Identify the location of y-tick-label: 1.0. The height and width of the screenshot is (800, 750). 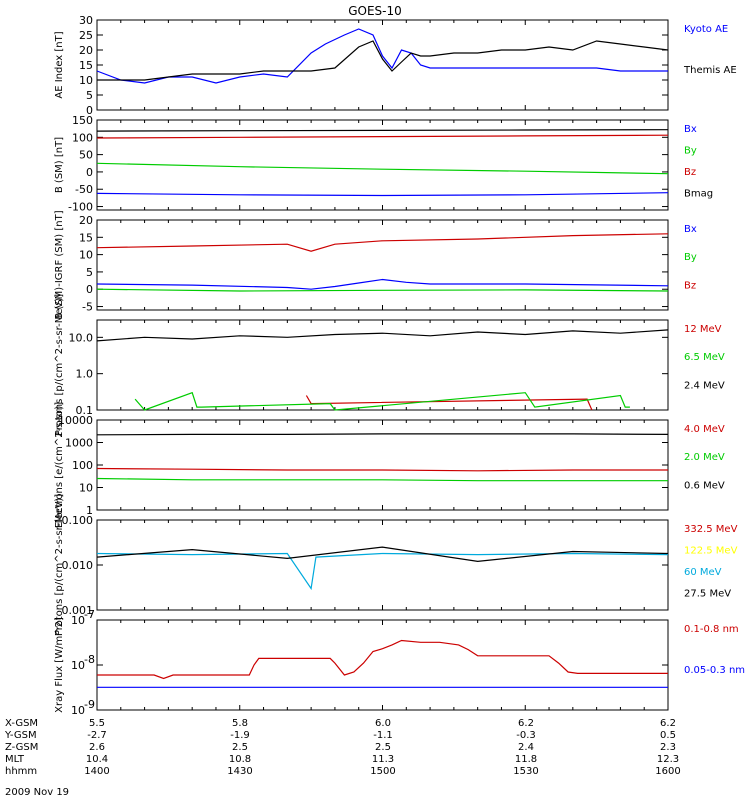
(85, 374).